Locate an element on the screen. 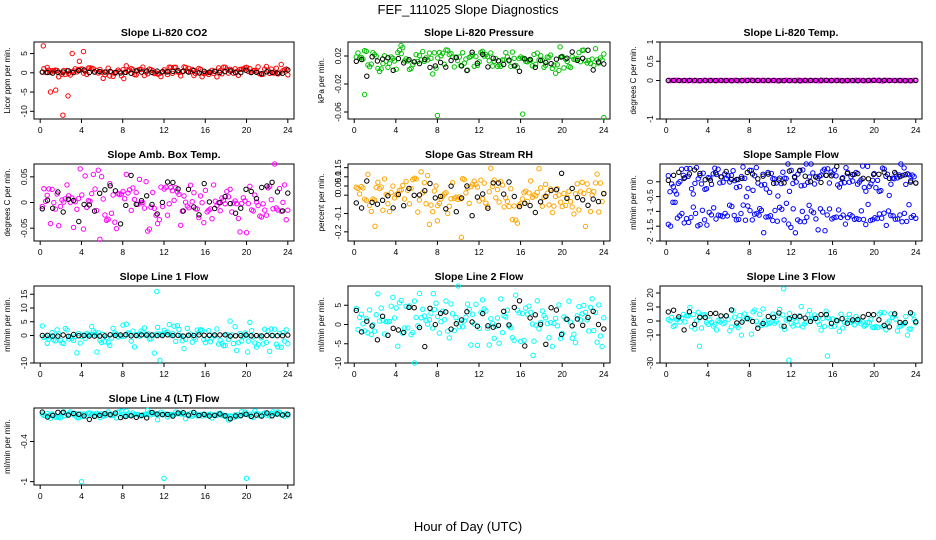  panel-title: Slope Li-820 Pressure is located at coordinates (479, 33).